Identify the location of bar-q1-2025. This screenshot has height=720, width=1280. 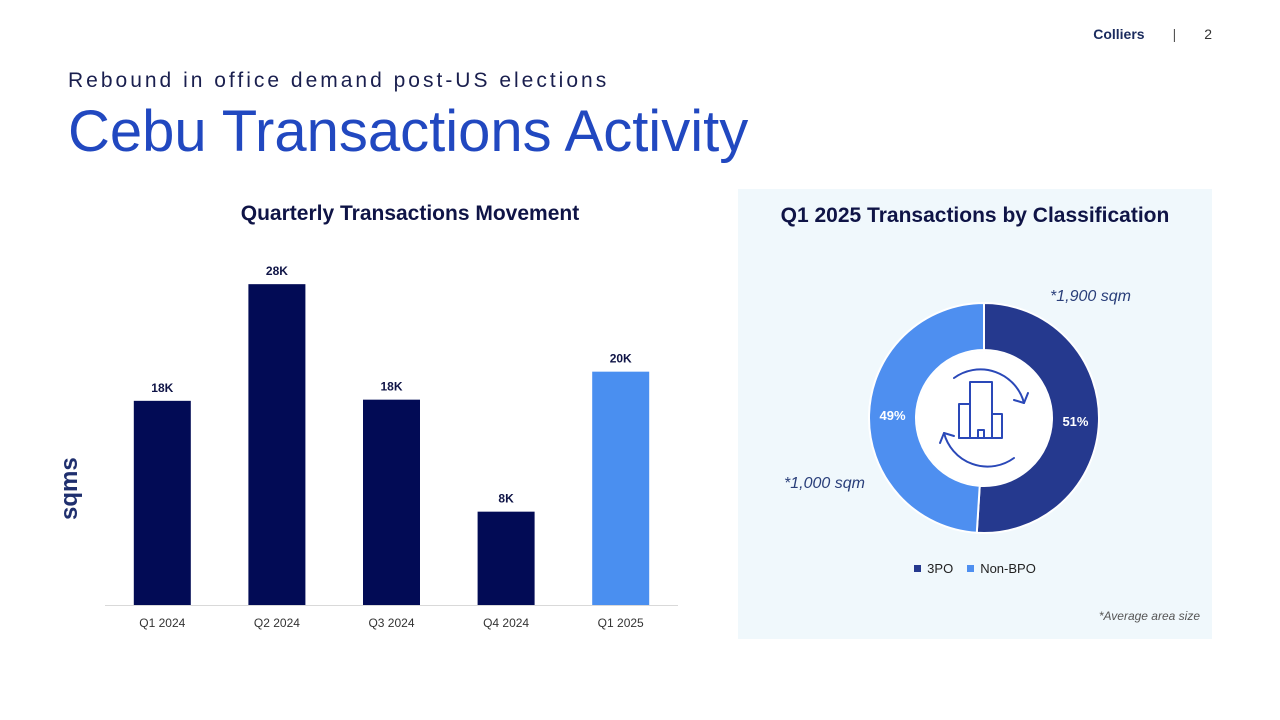
(621, 488).